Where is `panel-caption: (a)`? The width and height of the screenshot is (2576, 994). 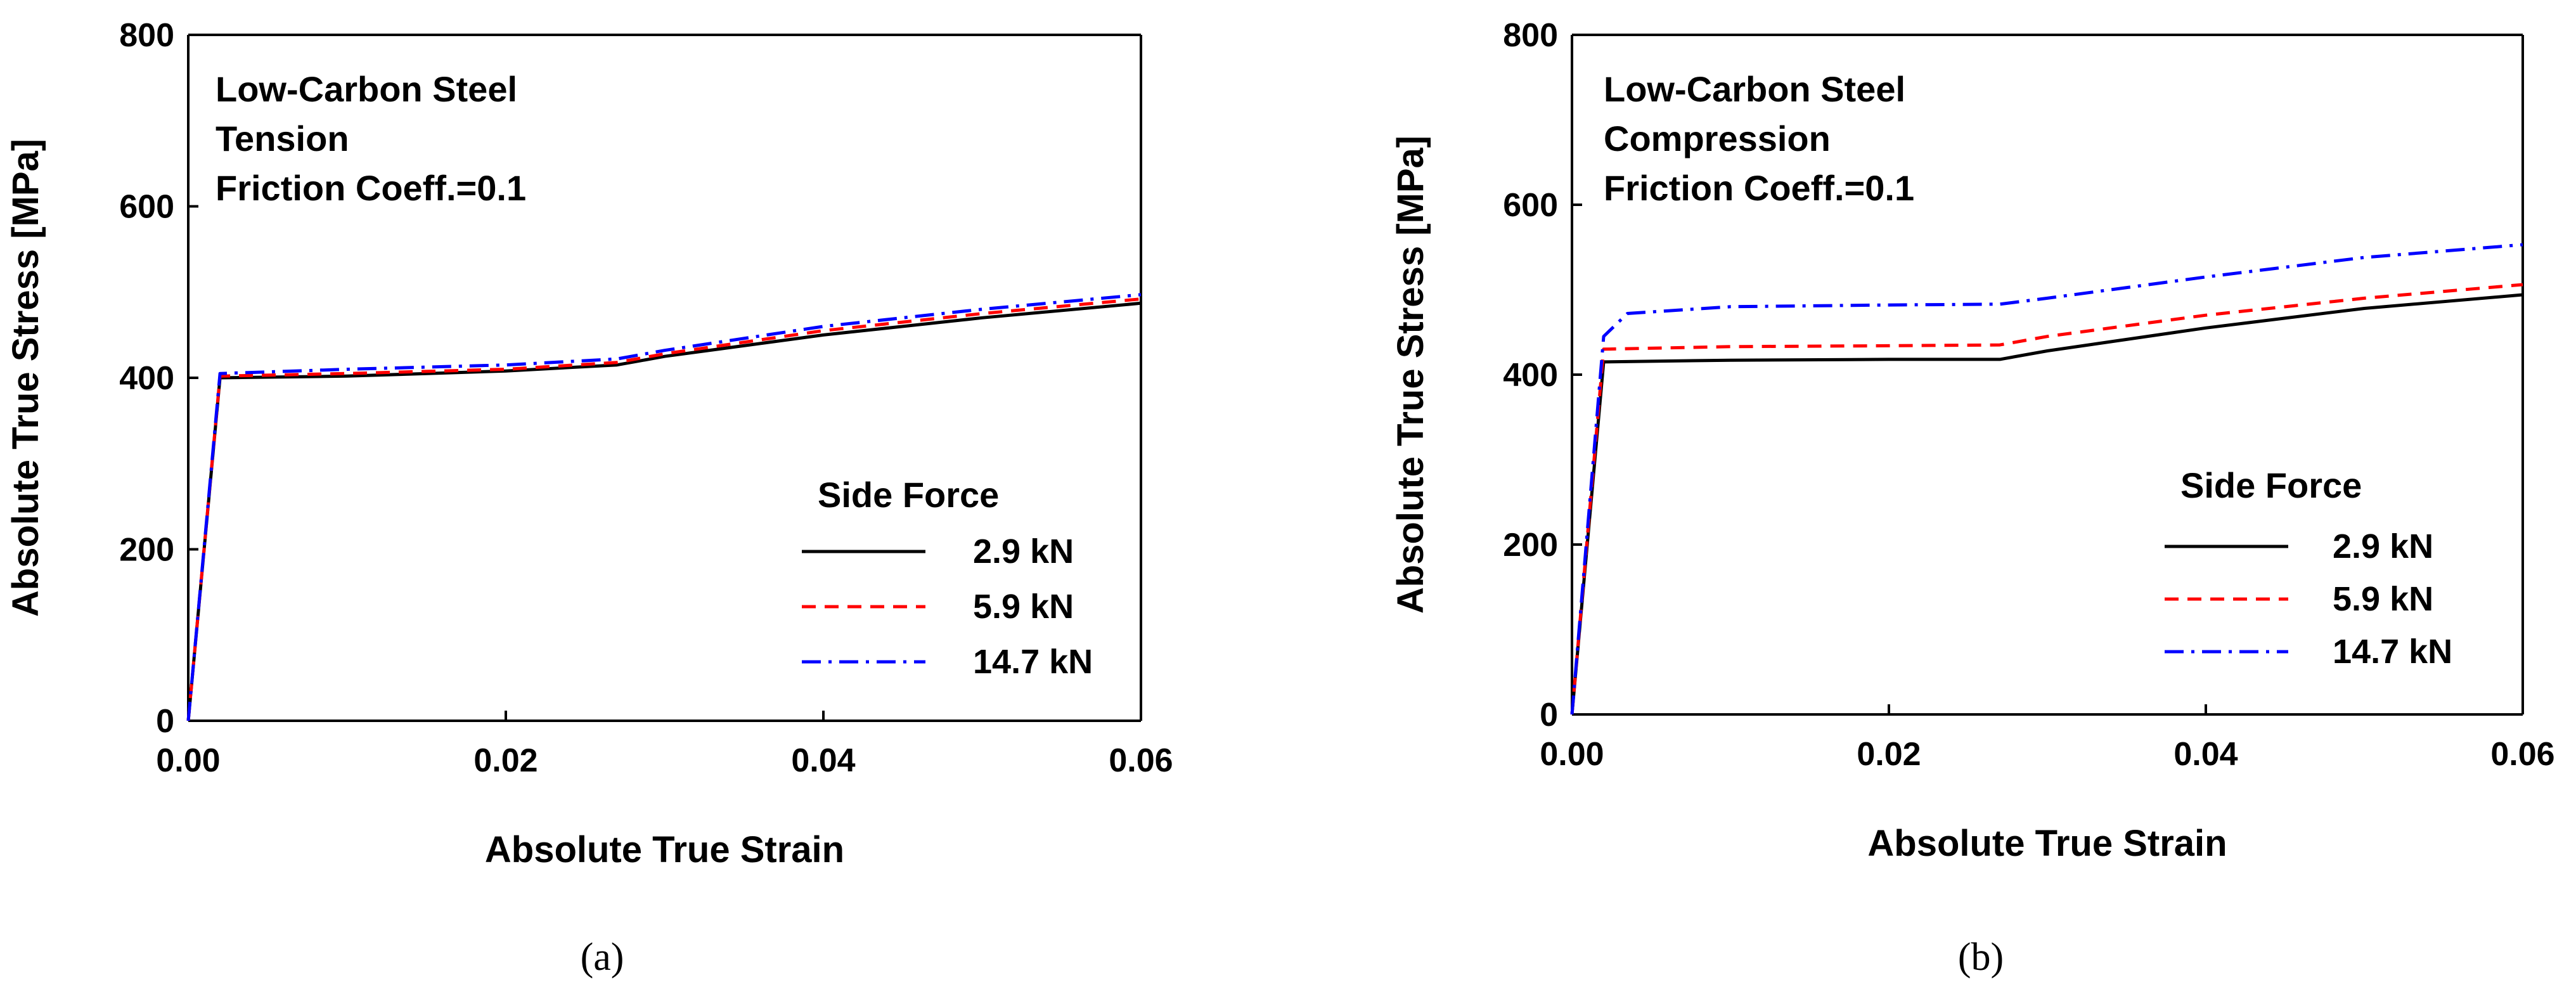
panel-caption: (a) is located at coordinates (602, 957).